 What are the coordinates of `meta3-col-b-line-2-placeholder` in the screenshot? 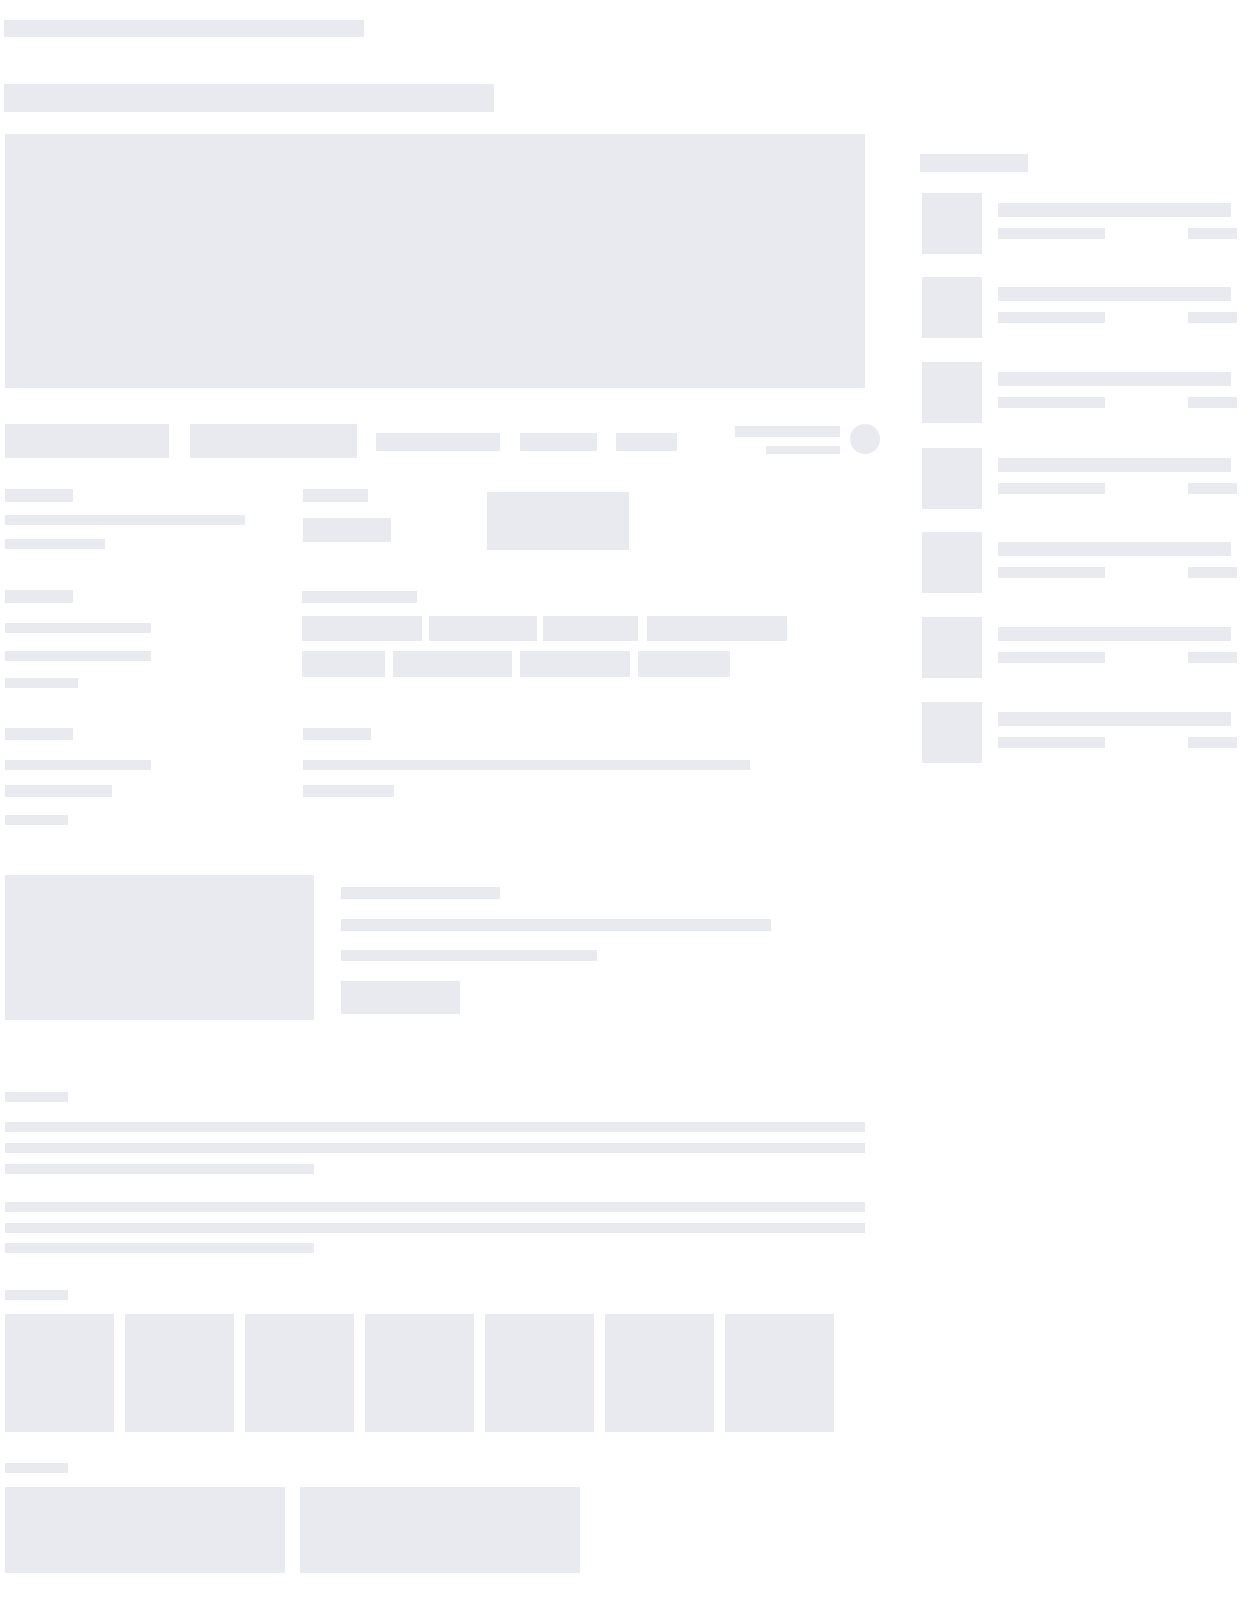 It's located at (348, 791).